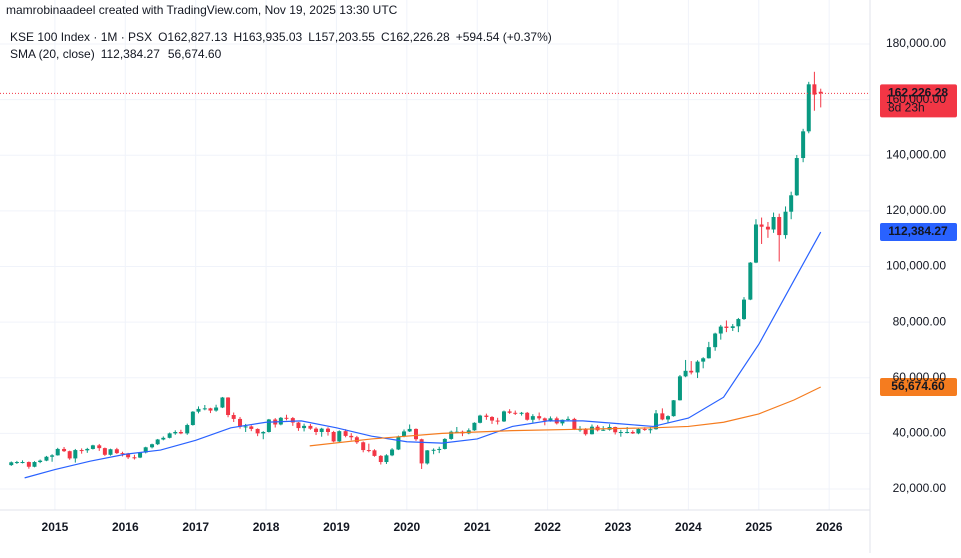  I want to click on axis-tag-label: 112,384.27, so click(918, 231).